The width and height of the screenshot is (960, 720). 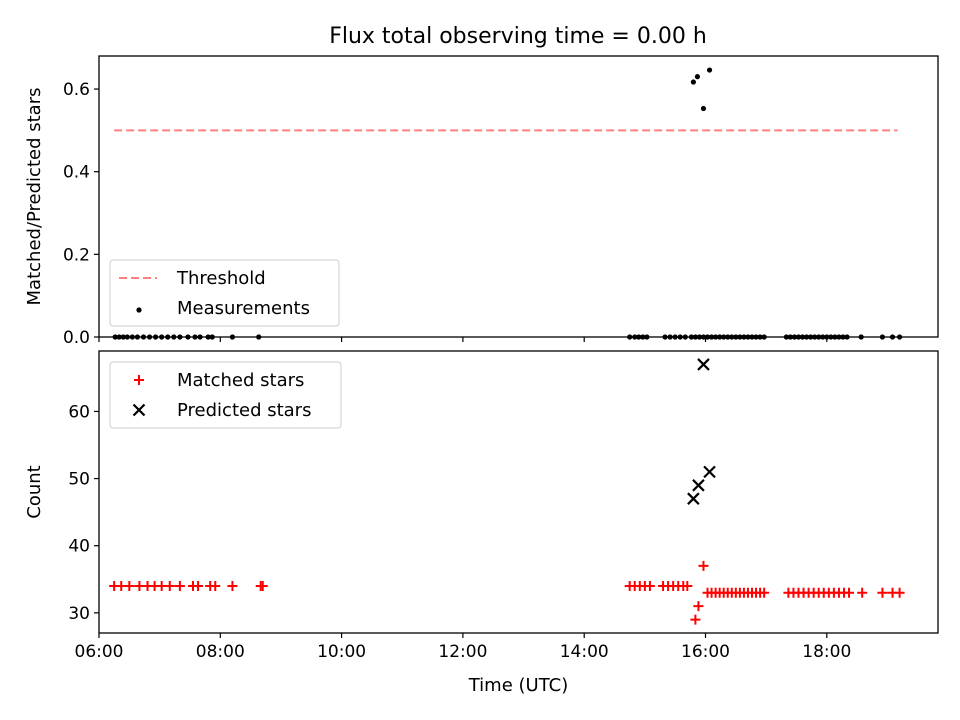 I want to click on y-tick-label: 0.6, so click(x=76, y=90).